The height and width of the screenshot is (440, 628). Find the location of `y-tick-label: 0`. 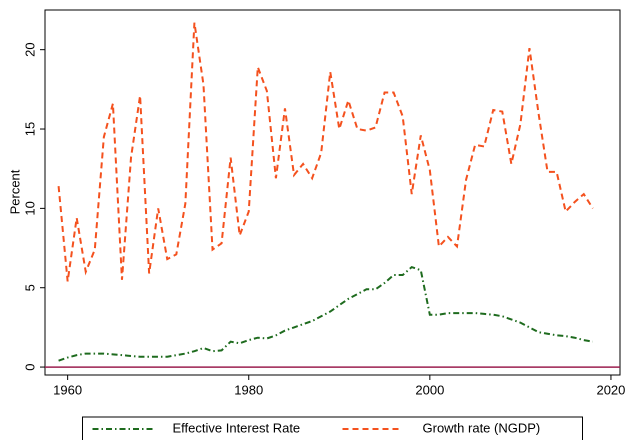

y-tick-label: 0 is located at coordinates (29, 366).